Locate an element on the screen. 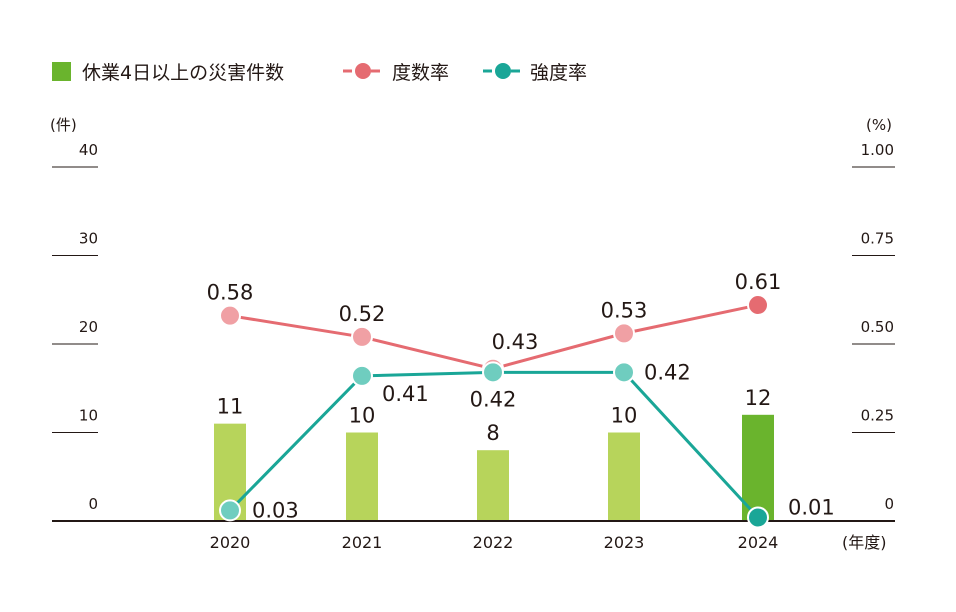  category-label: 2020 is located at coordinates (230, 542).